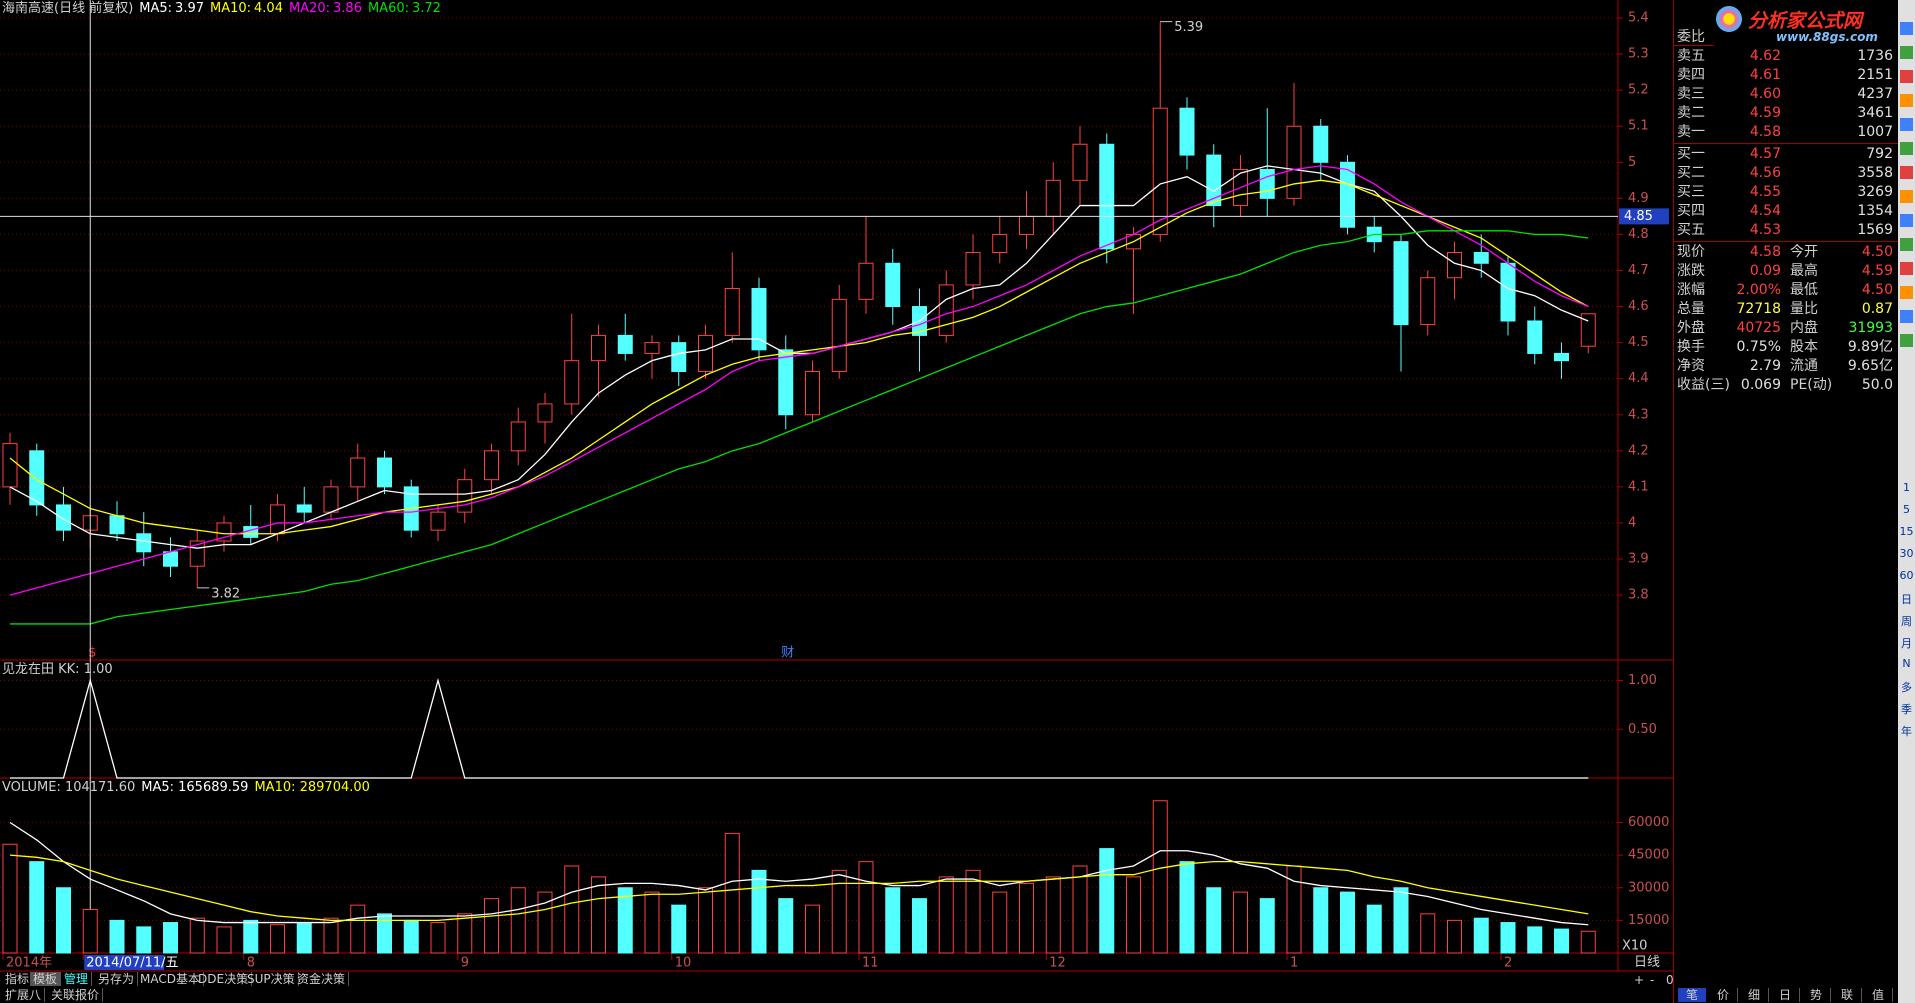 This screenshot has width=1915, height=1003. I want to click on stat-value: 9.89亿, so click(1870, 347).